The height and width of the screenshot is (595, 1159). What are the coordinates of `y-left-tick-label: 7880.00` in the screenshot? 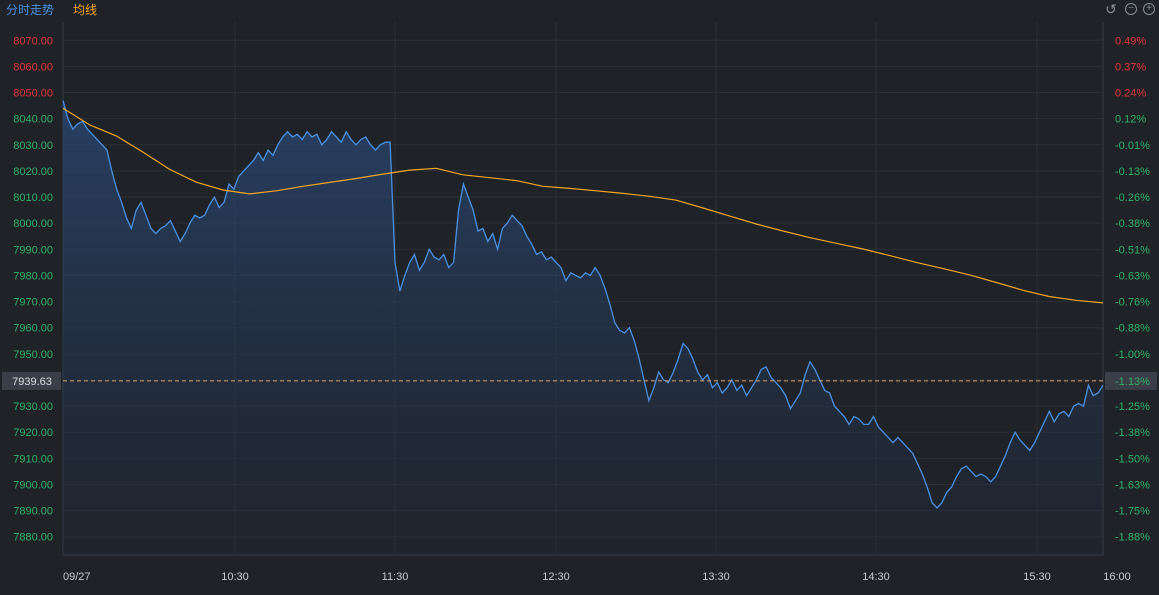 It's located at (33, 538).